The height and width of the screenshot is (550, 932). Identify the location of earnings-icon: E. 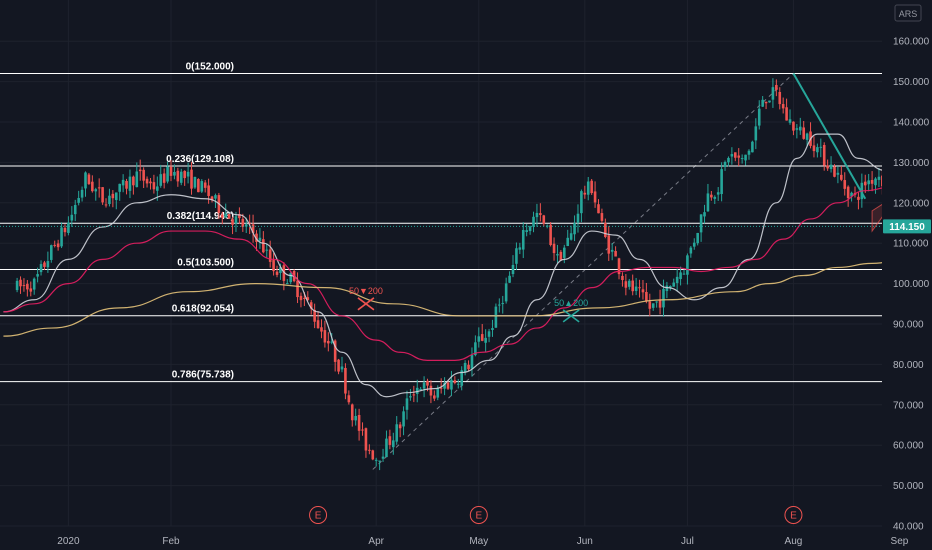
(318, 516).